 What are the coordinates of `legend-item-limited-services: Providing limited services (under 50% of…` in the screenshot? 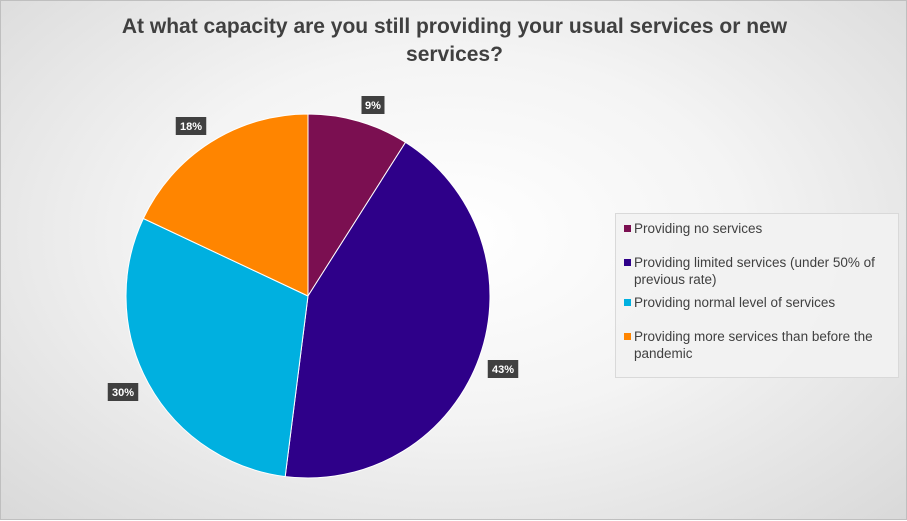 It's located at (758, 271).